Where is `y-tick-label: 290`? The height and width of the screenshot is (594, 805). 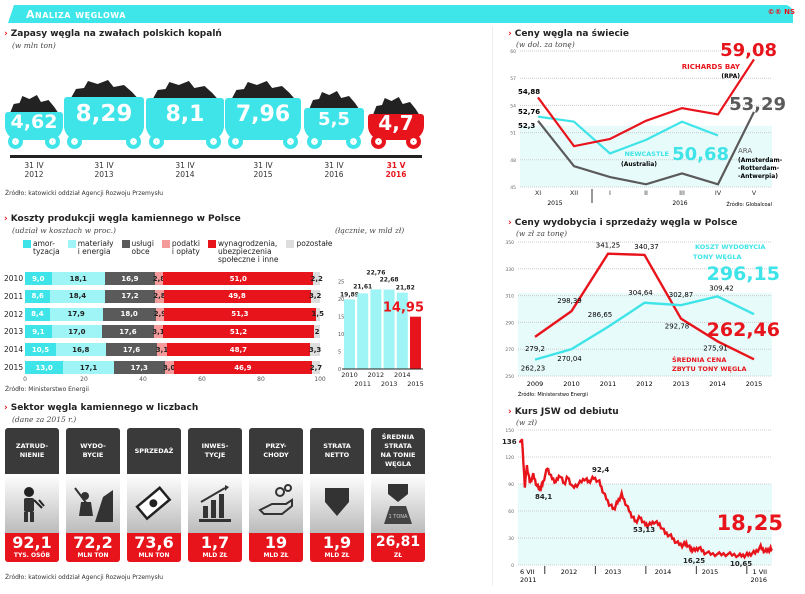
y-tick-label: 290 is located at coordinates (509, 323).